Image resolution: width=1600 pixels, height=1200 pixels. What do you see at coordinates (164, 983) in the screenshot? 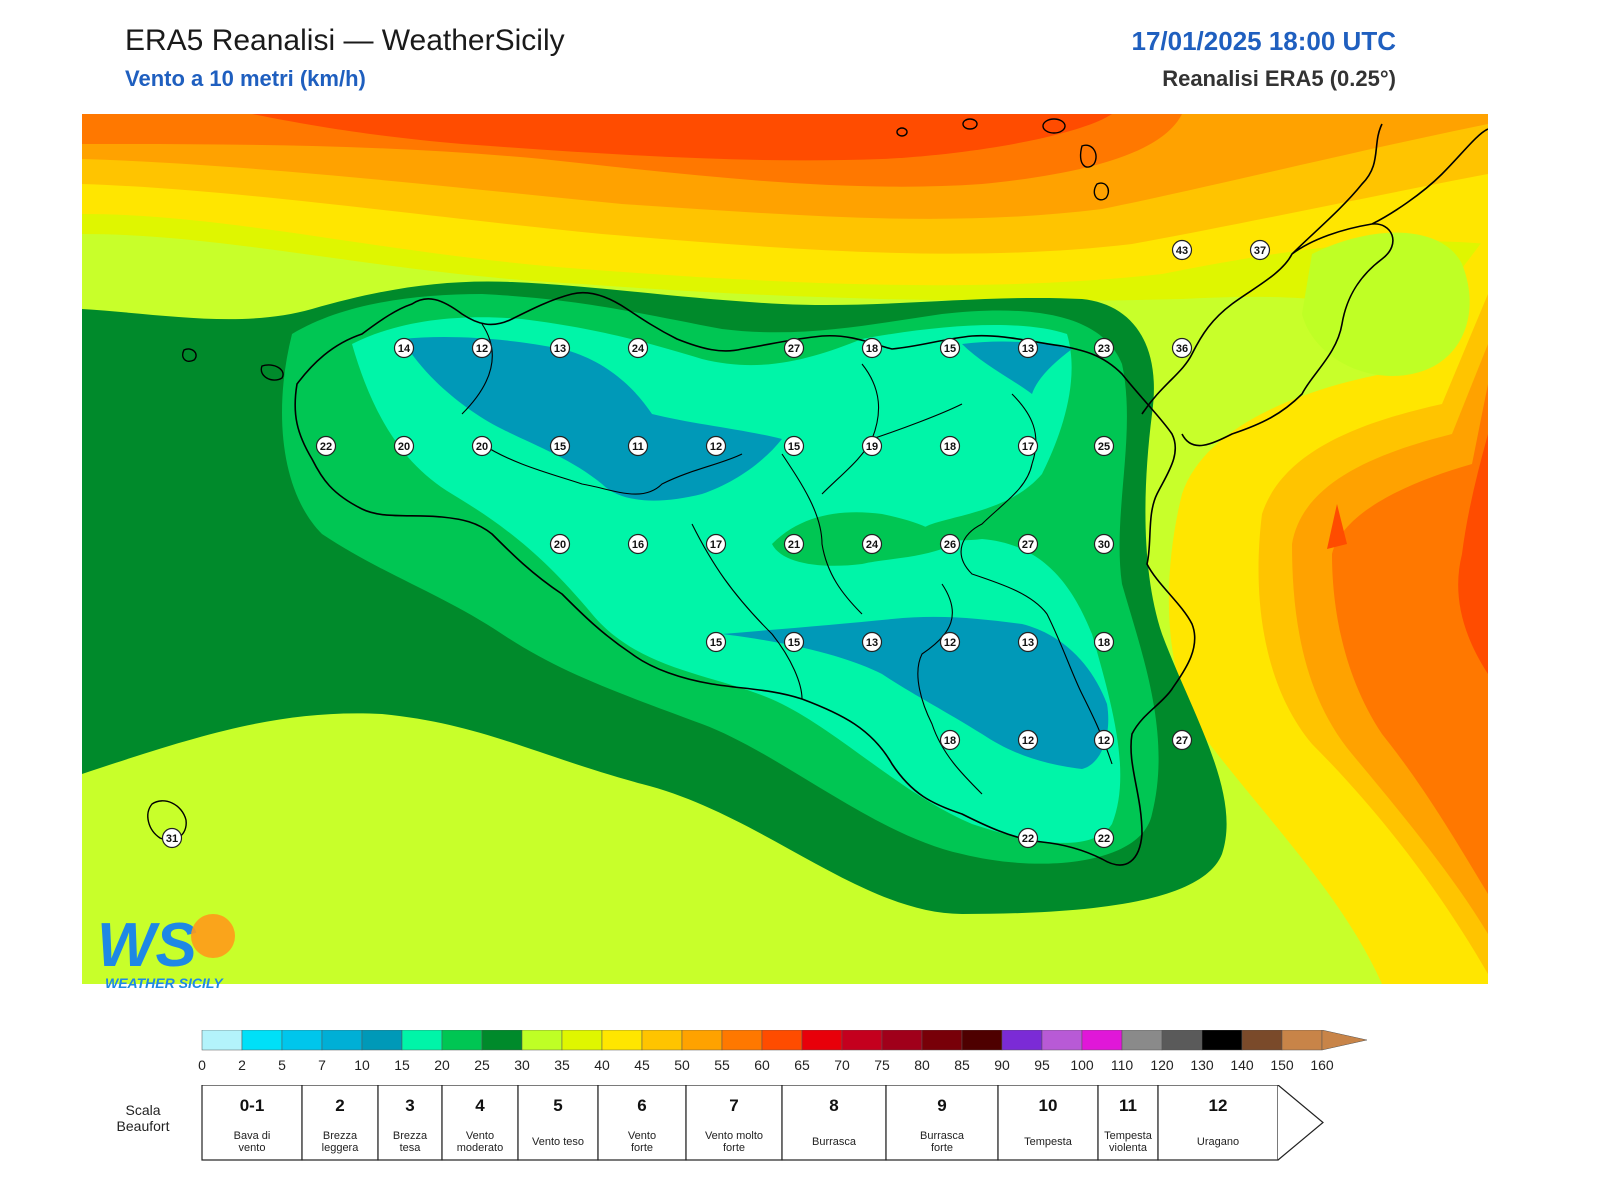
I see `logo-text: WEATHER SICILY` at bounding box center [164, 983].